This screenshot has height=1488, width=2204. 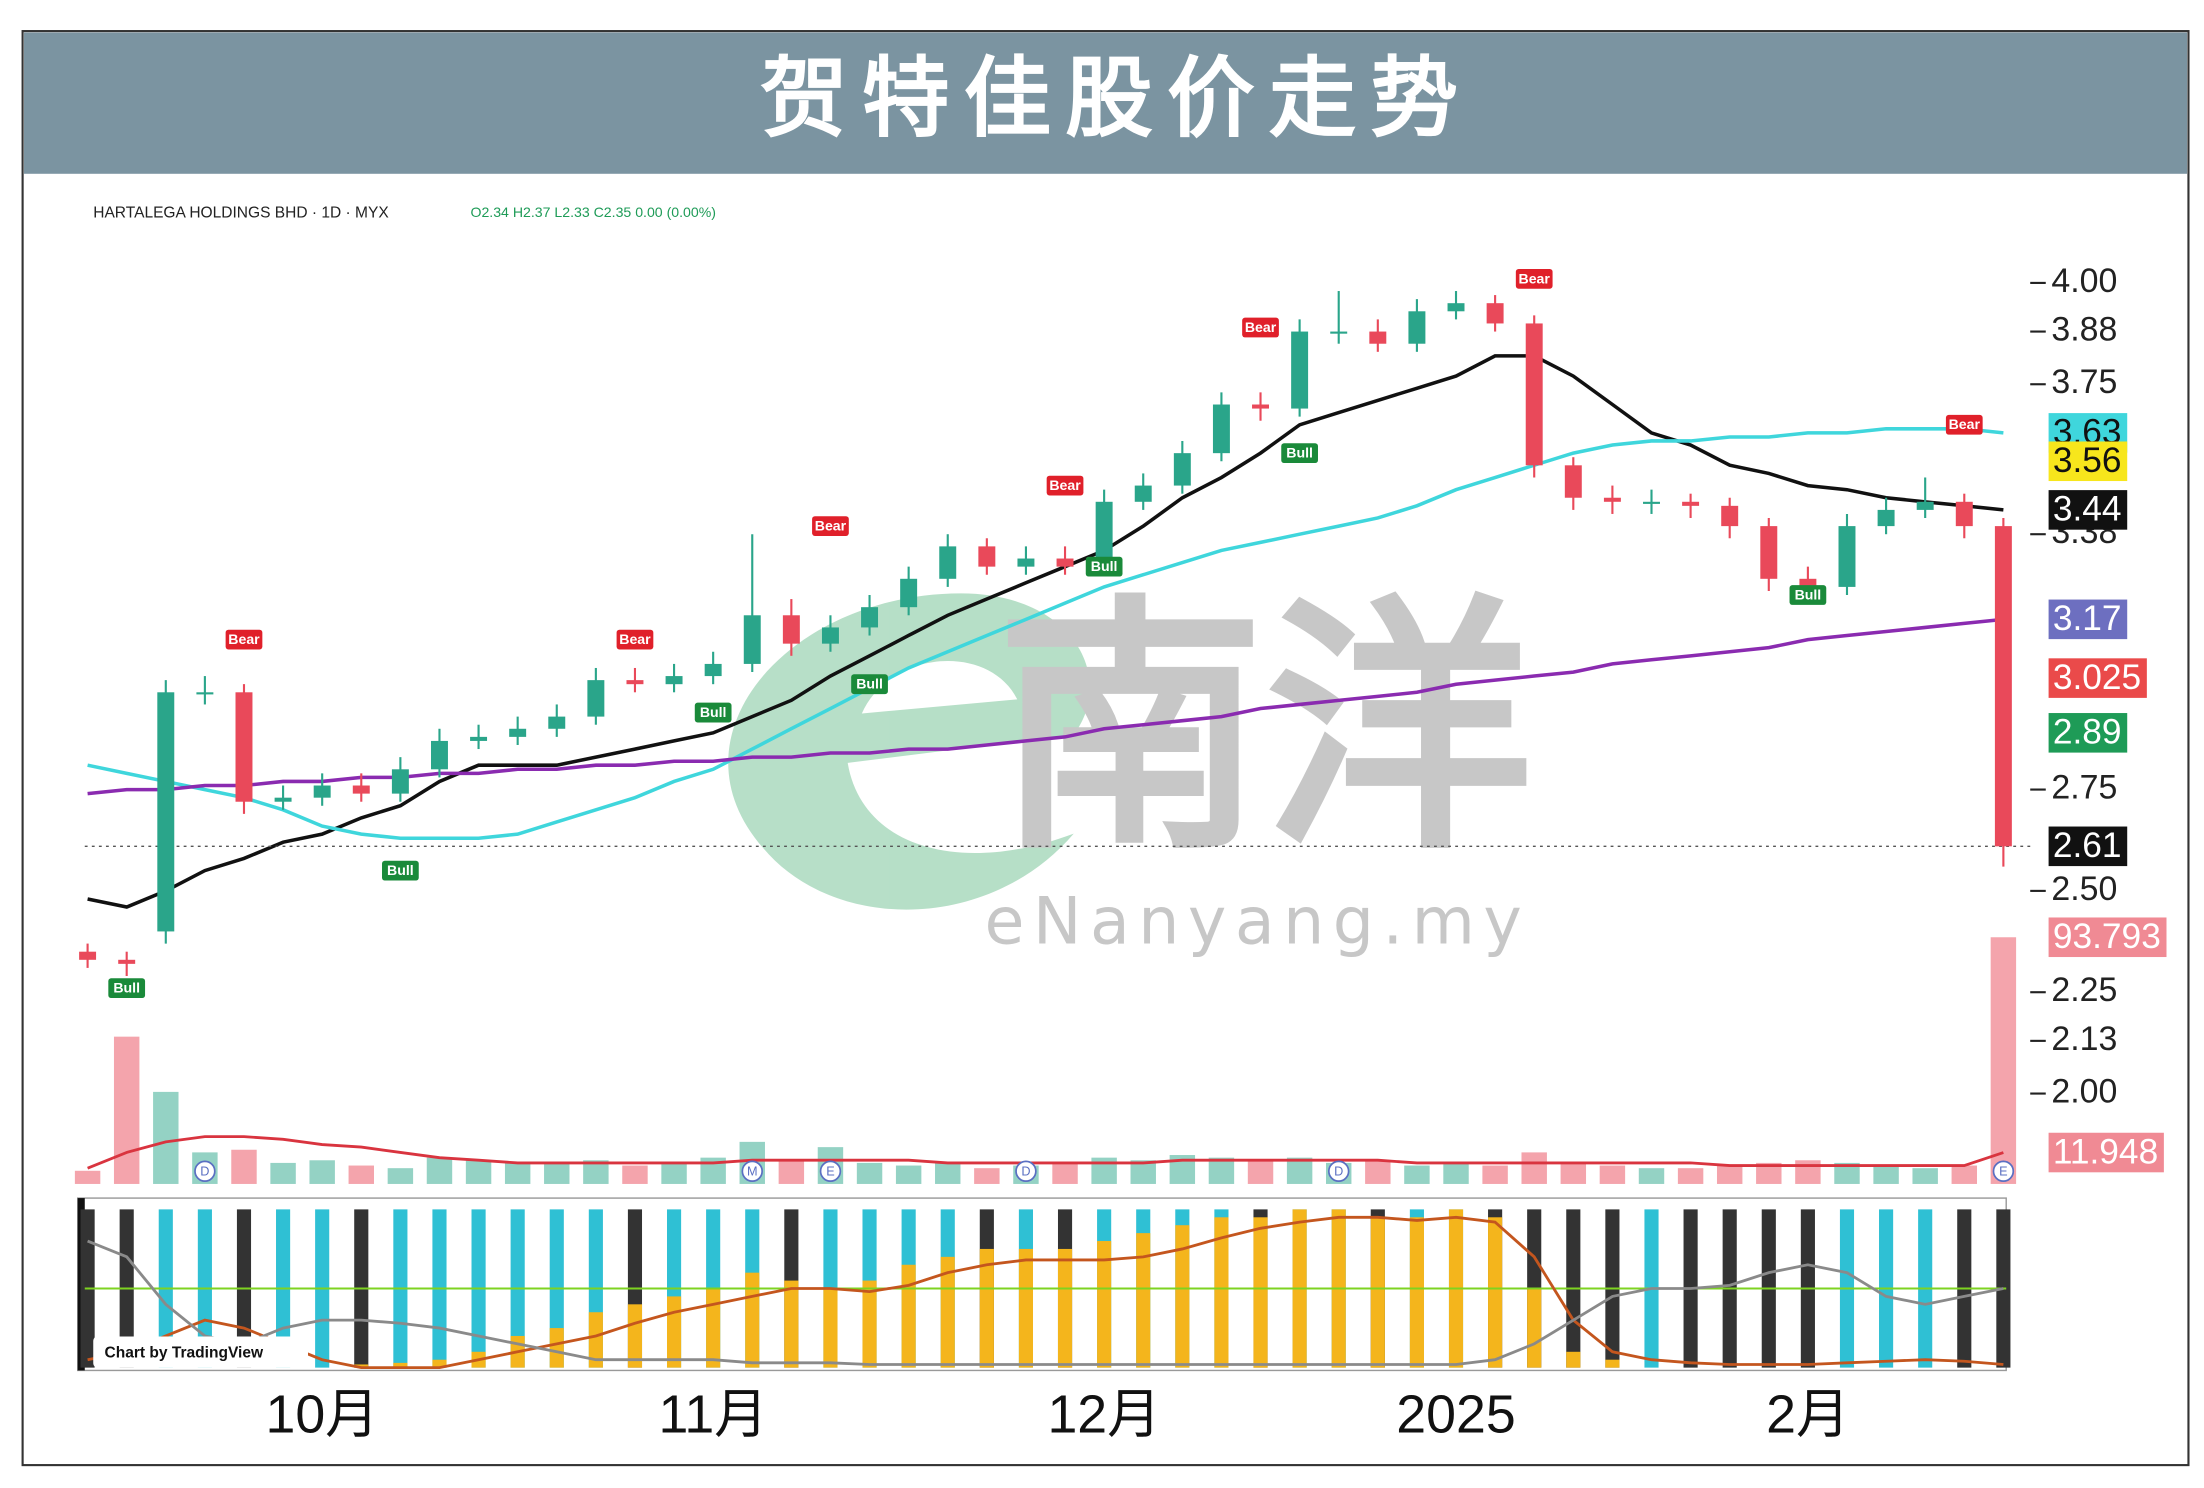 What do you see at coordinates (2107, 937) in the screenshot?
I see `volume-label-box` at bounding box center [2107, 937].